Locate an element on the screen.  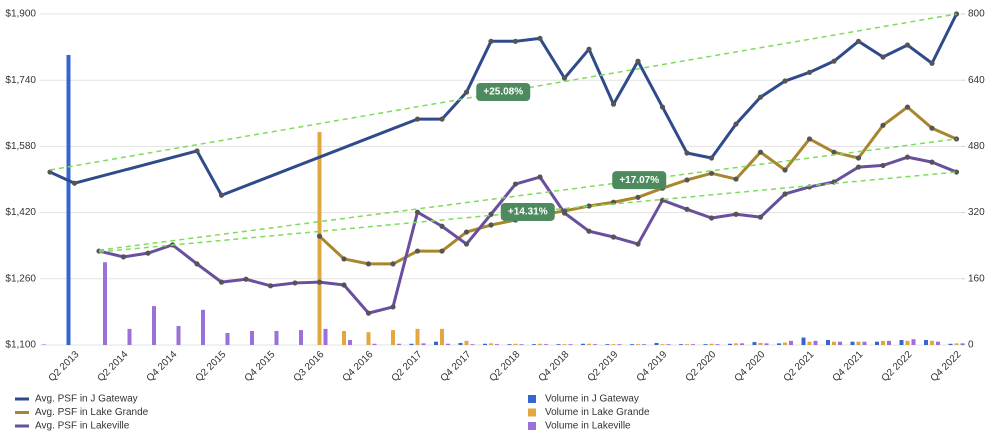
legend-label: Avg. PSF in Lakeville is located at coordinates (82, 426).